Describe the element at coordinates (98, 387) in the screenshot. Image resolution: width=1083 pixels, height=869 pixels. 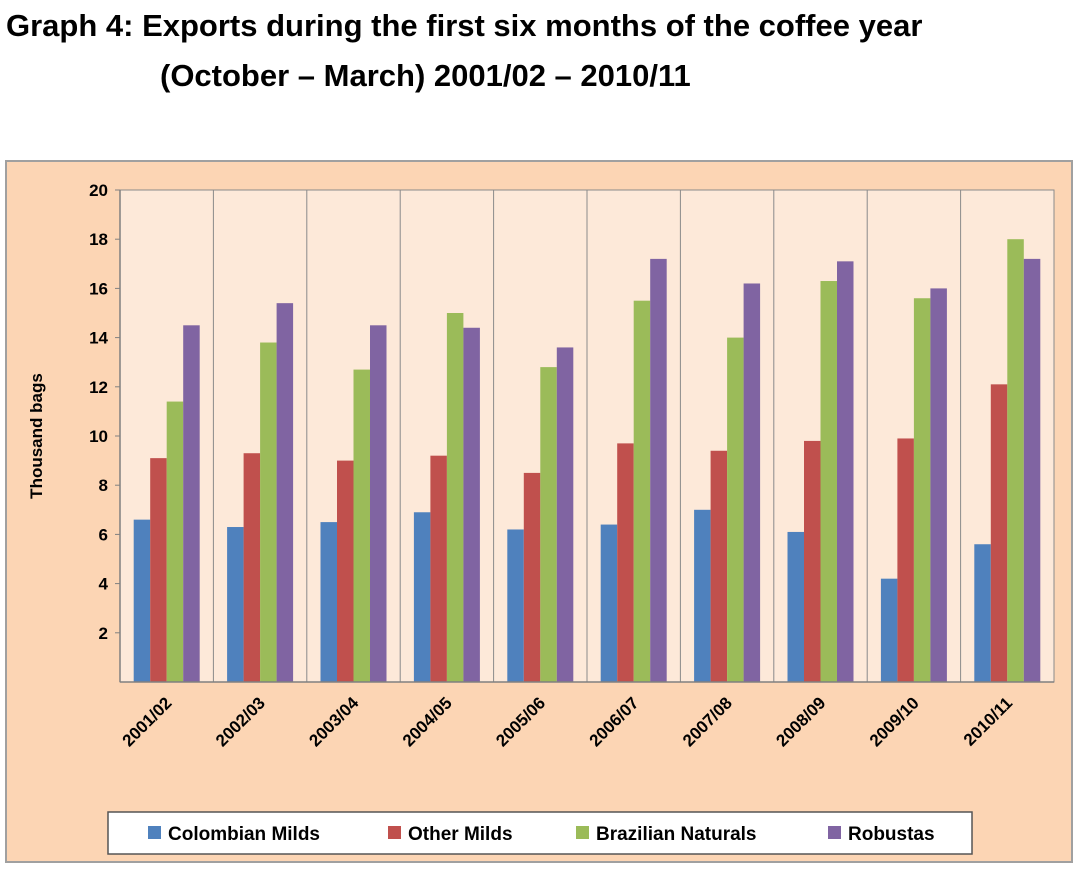
I see `y-tick-label: 12` at that location.